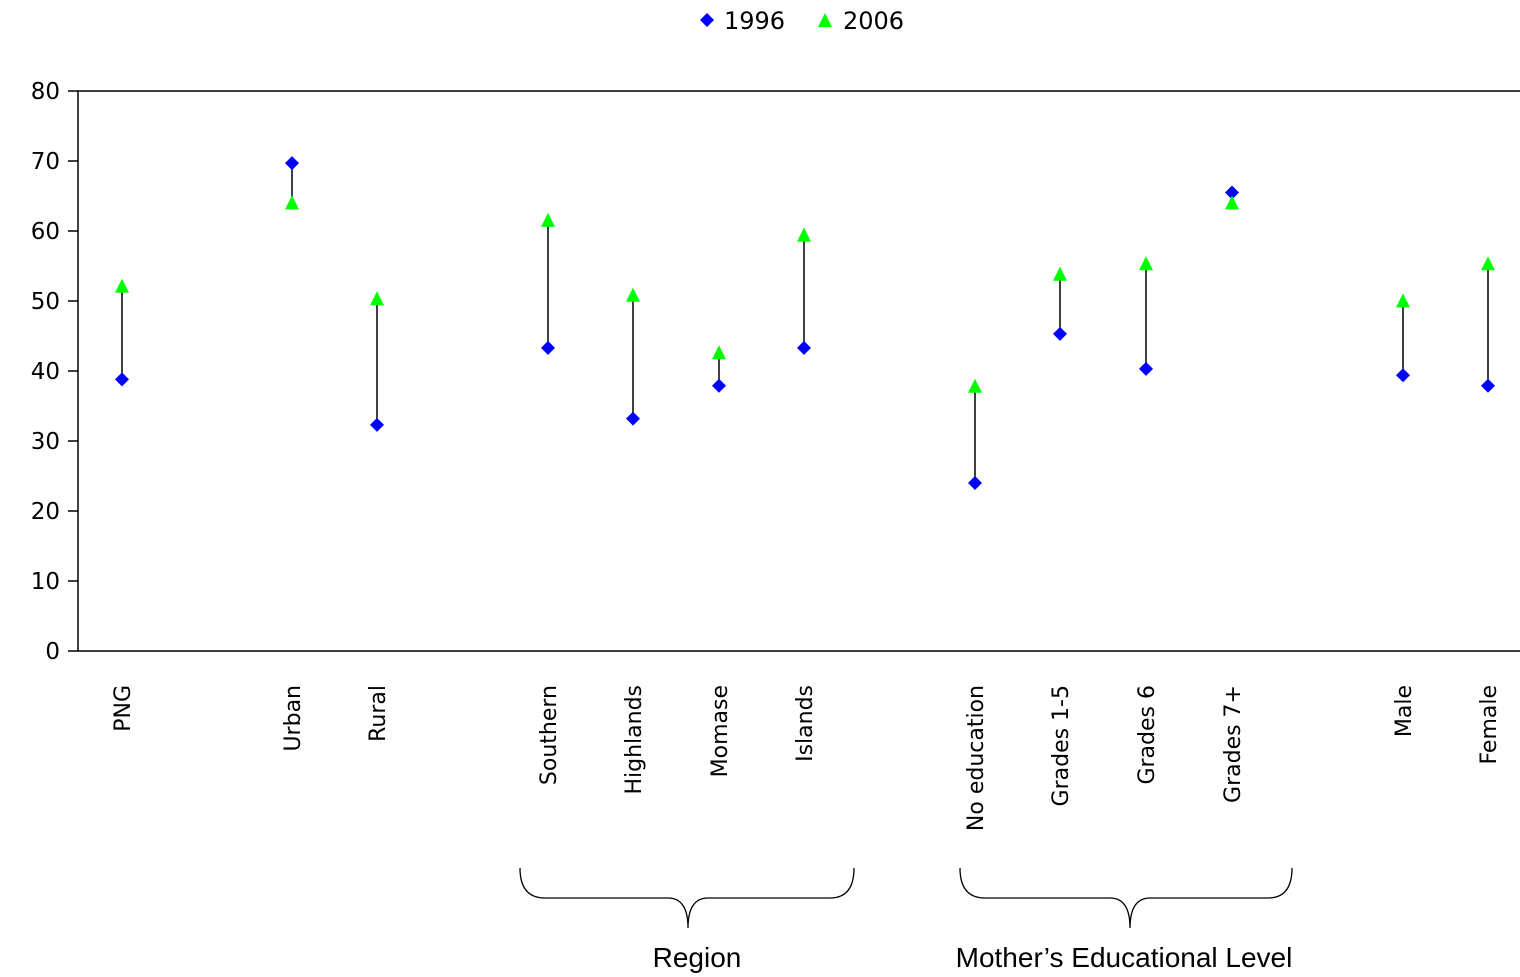 The image size is (1520, 977). What do you see at coordinates (1403, 375) in the screenshot?
I see `point-1996-male` at bounding box center [1403, 375].